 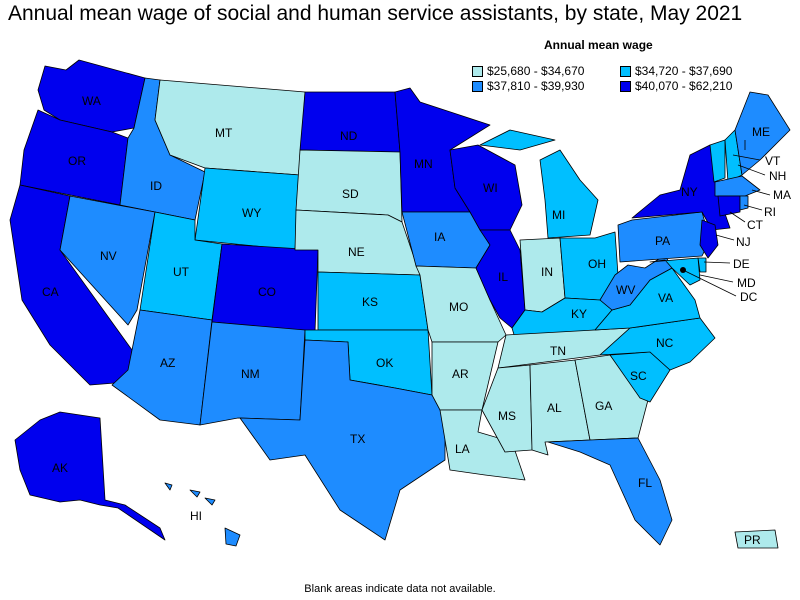 I want to click on label-TN: TN, so click(x=558, y=351).